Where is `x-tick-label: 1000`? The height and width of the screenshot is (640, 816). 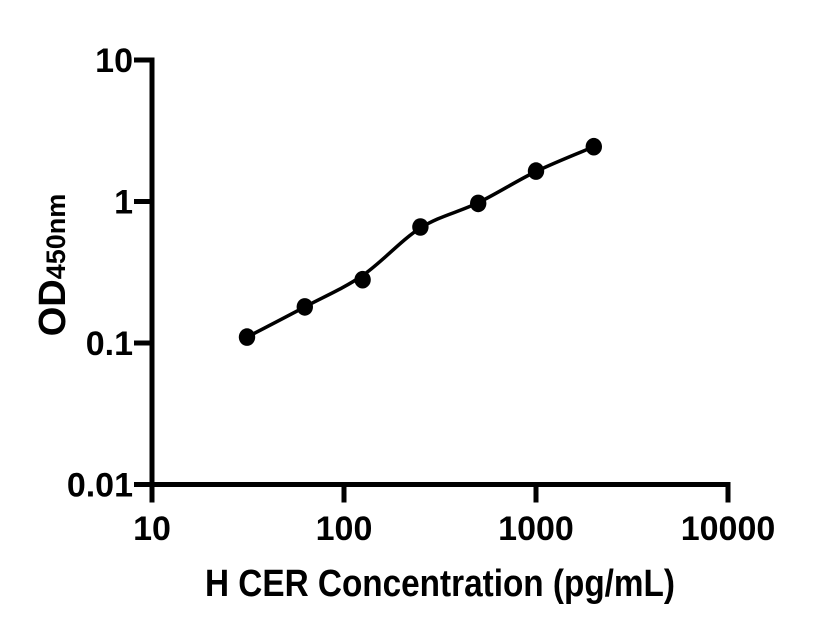
x-tick-label: 1000 is located at coordinates (536, 529).